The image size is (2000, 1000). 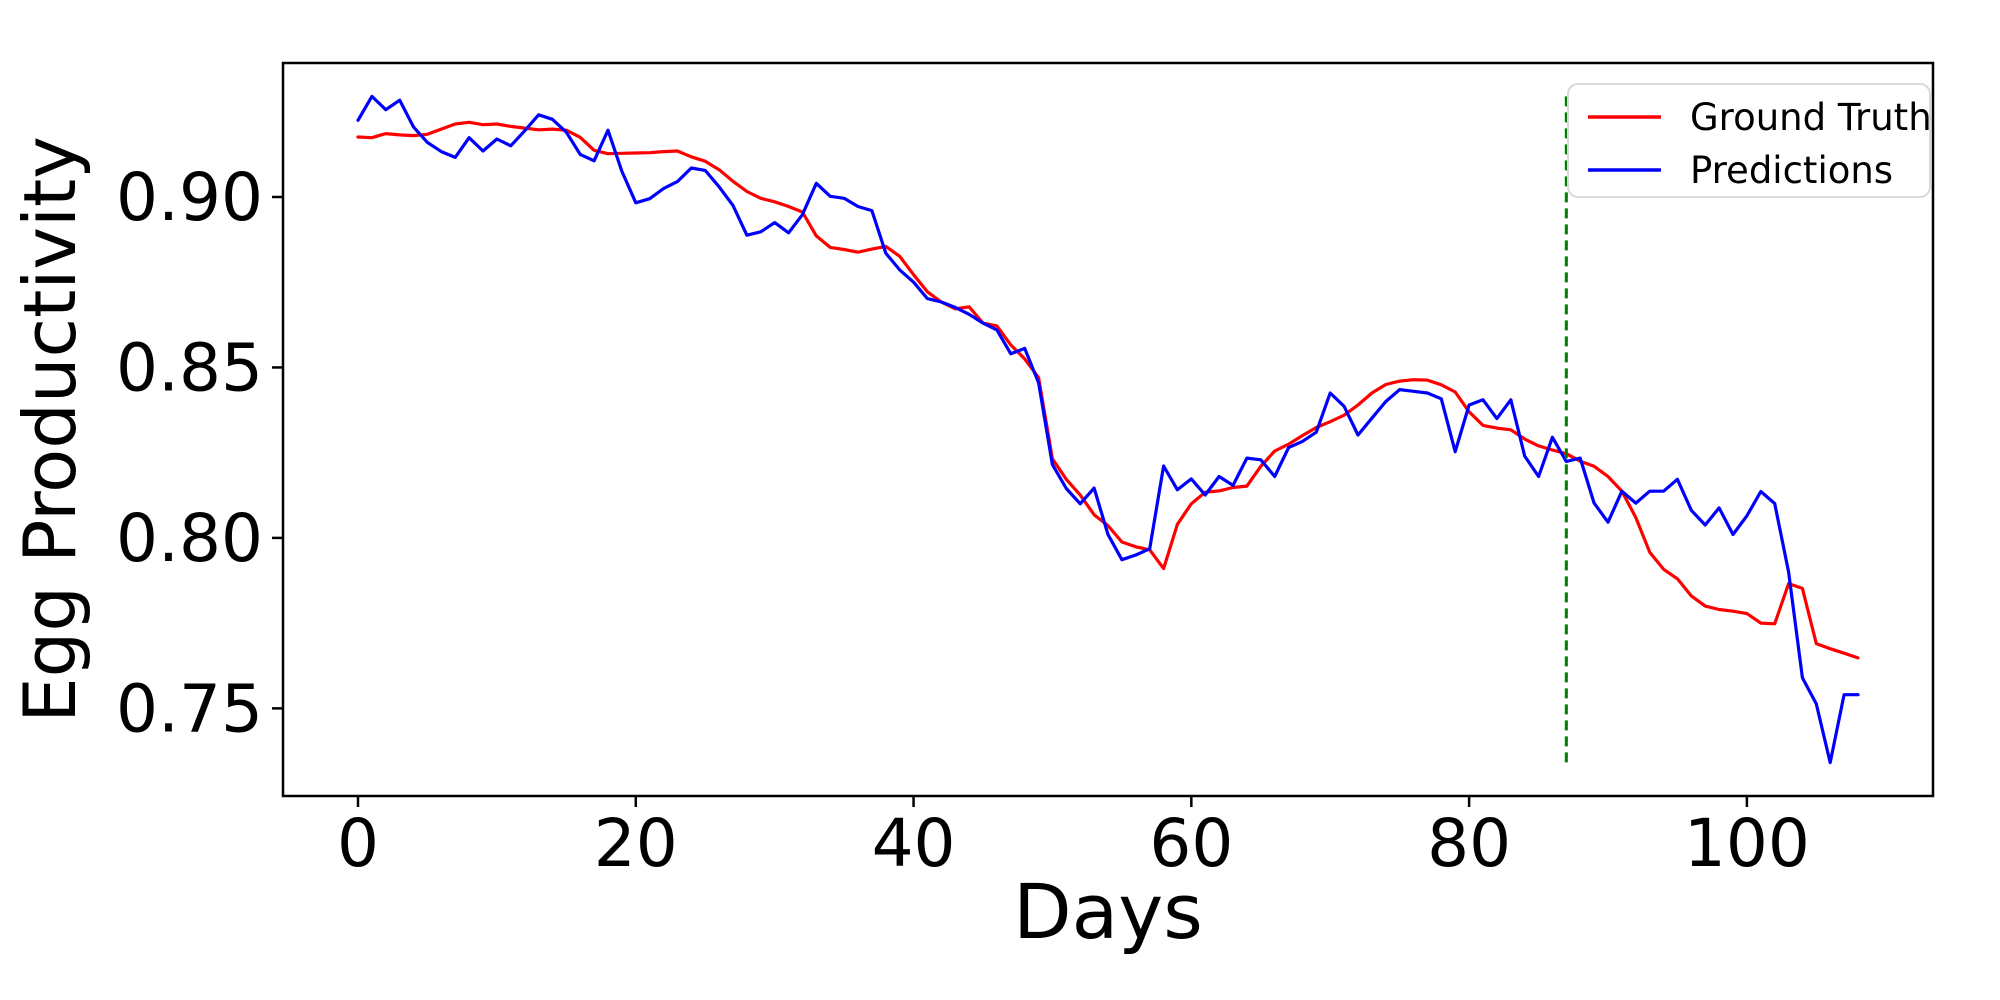 What do you see at coordinates (50, 429) in the screenshot?
I see `y-axis-label: Egg Productivity` at bounding box center [50, 429].